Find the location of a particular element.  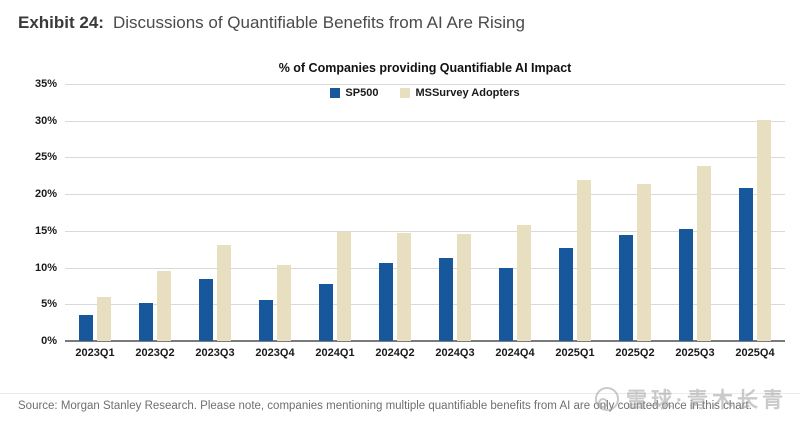

y-axis-labels: 0% 5% 10% 15% 20% 25% 30% 35% is located at coordinates (28, 212).